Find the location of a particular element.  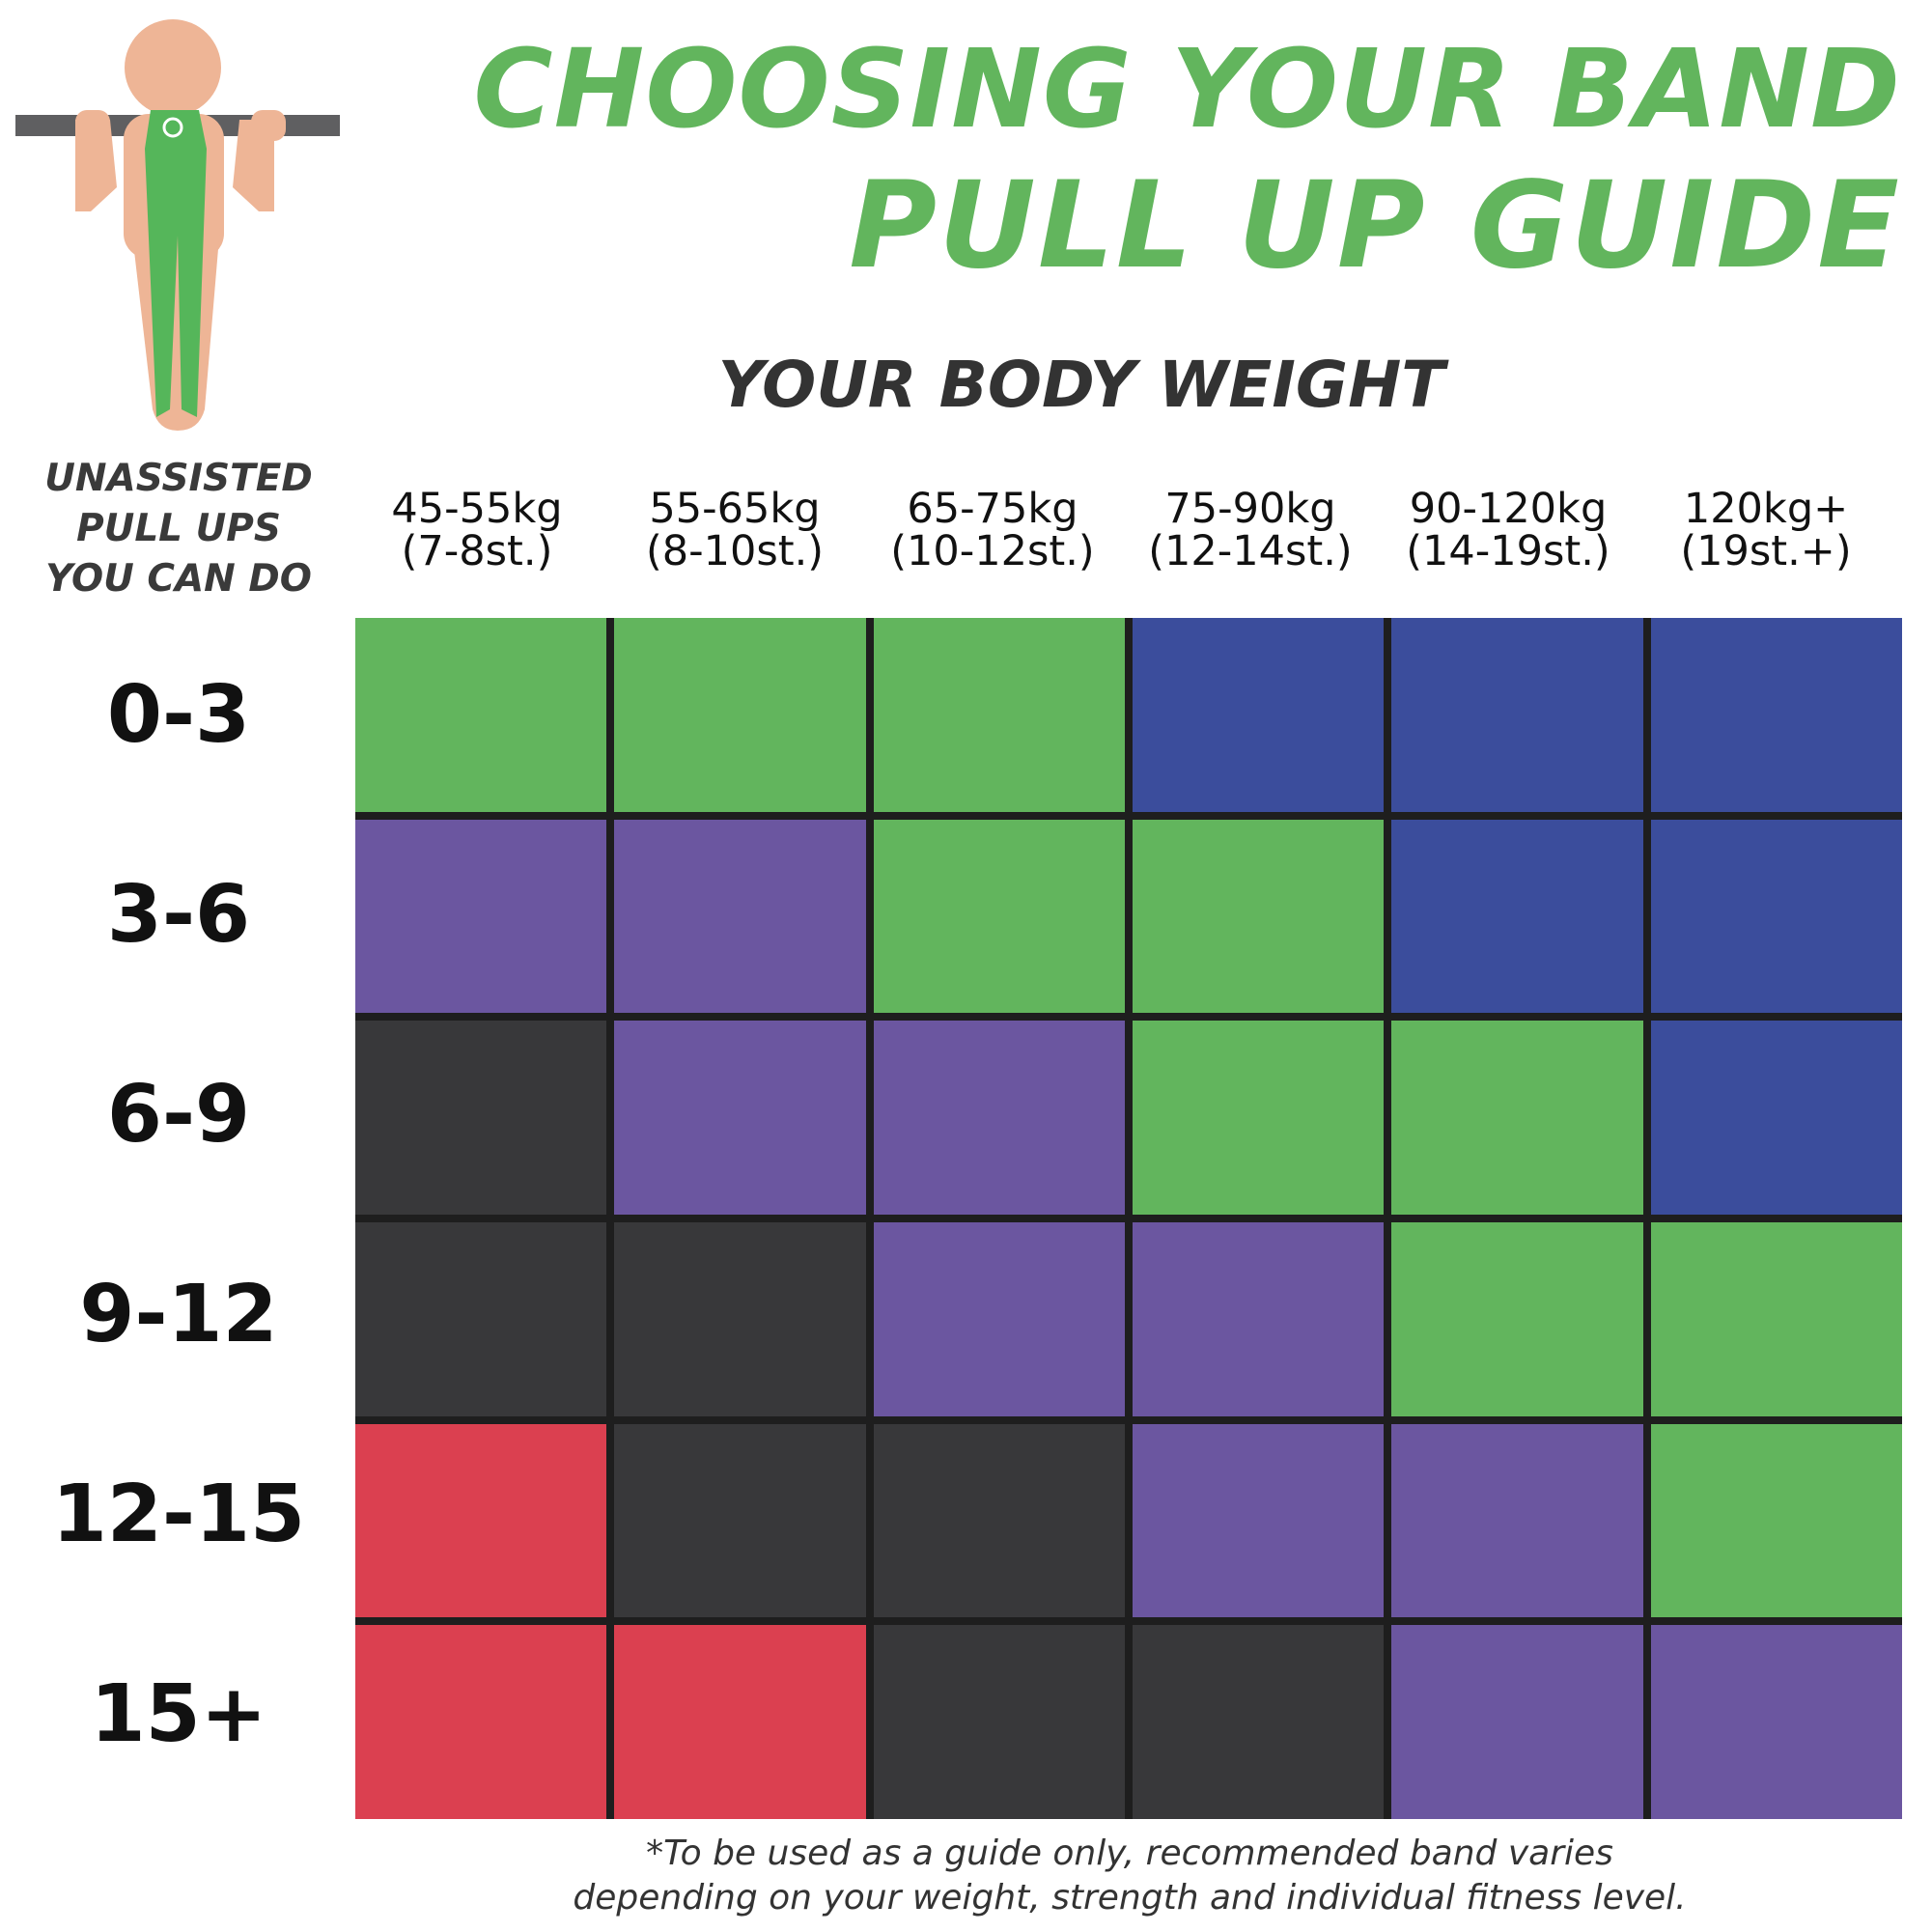

figure-left-arm is located at coordinates (96, 166).